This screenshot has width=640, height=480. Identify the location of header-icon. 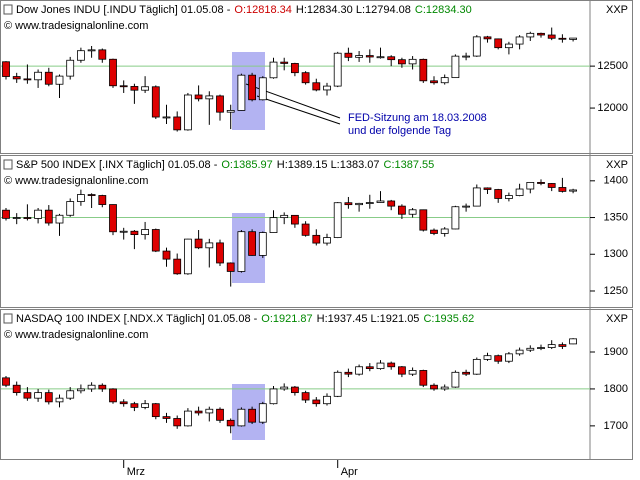
(8, 164).